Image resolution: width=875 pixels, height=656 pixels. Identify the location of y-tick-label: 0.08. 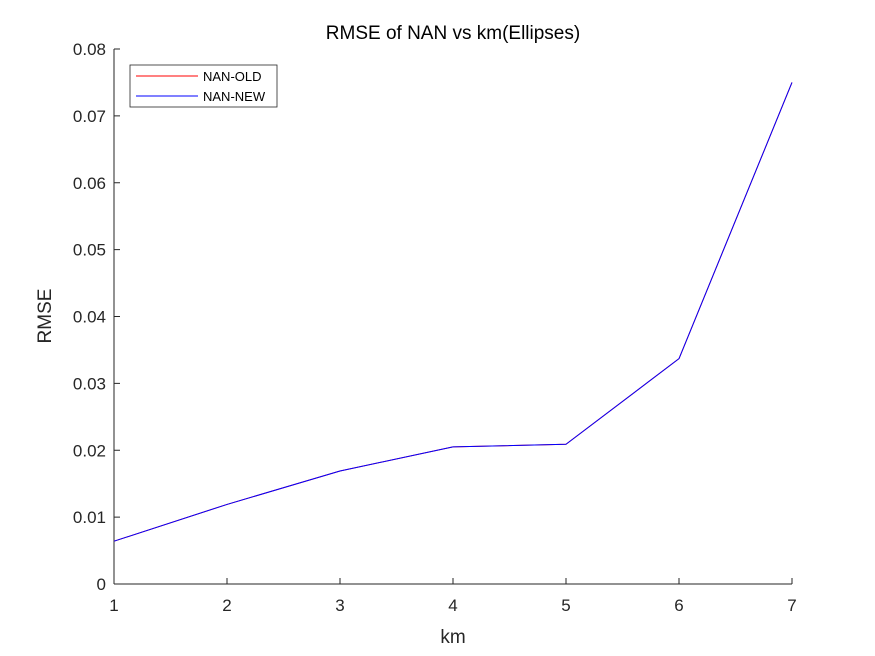
(89, 49).